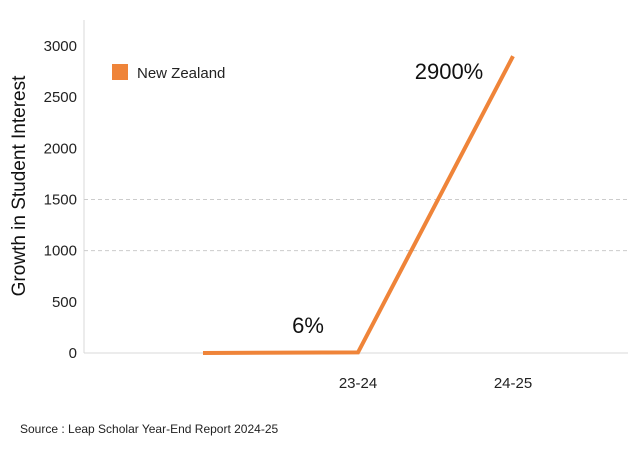  Describe the element at coordinates (73, 353) in the screenshot. I see `y-tick-label: 0` at that location.